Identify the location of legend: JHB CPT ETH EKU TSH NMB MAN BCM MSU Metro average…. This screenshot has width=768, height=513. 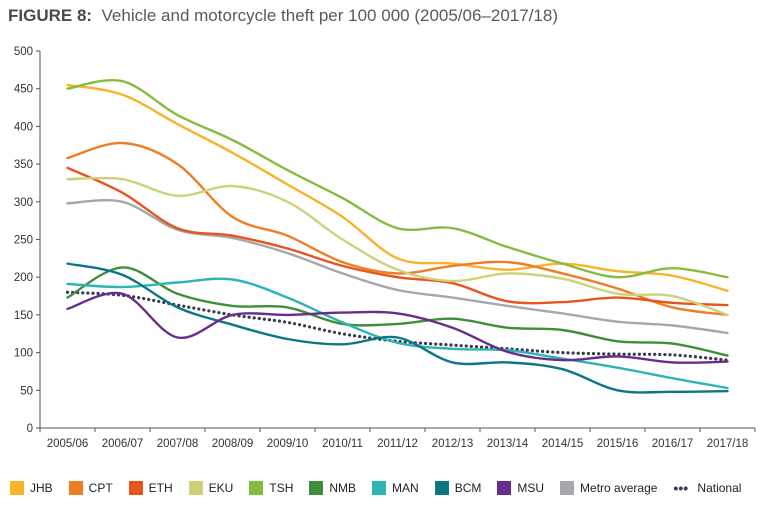
(385, 488).